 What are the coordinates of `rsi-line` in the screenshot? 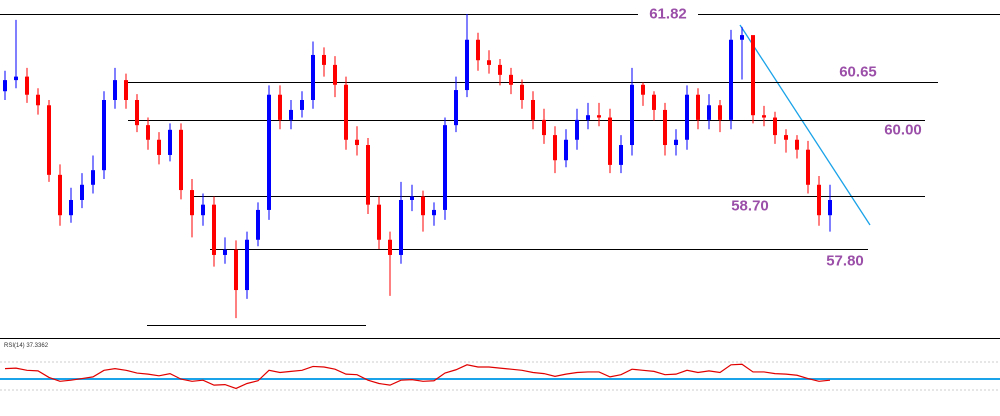 It's located at (417, 376).